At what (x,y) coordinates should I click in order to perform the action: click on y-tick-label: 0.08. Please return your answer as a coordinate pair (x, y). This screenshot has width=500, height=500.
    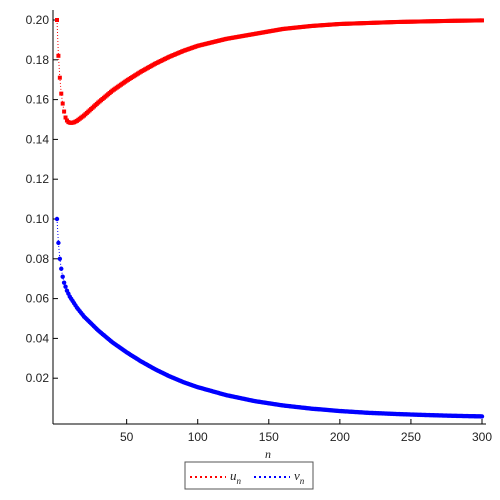
    Looking at the image, I should click on (38, 259).